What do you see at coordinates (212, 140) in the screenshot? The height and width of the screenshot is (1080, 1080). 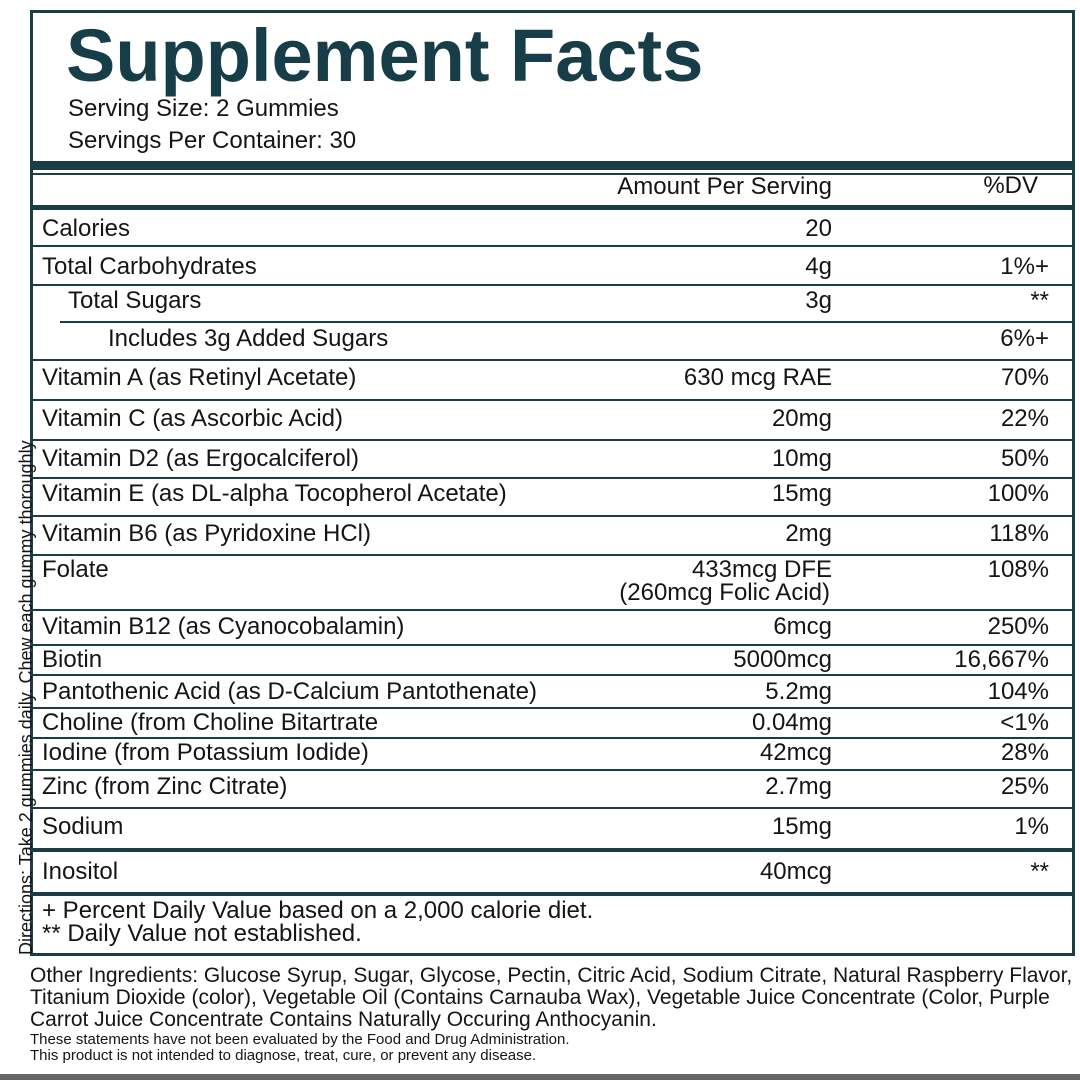 I see `servings-per-container: Servings Per Container: 30` at bounding box center [212, 140].